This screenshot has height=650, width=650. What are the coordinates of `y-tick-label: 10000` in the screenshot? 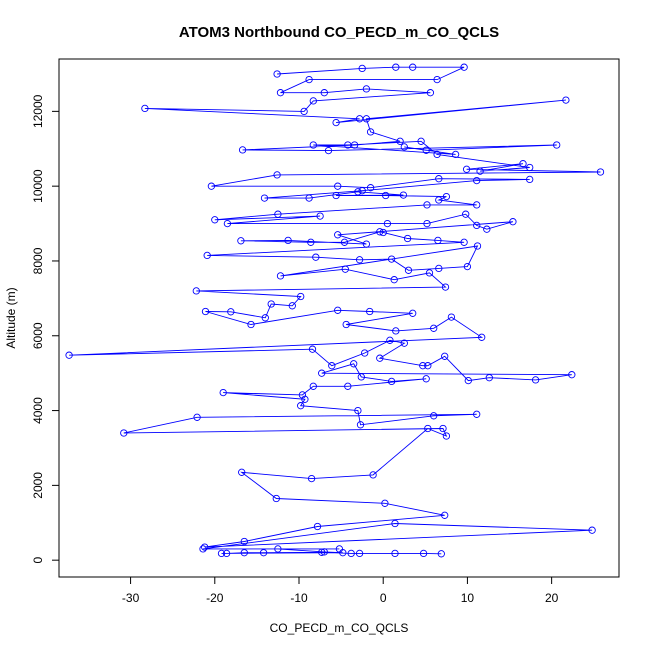 It's located at (38, 186).